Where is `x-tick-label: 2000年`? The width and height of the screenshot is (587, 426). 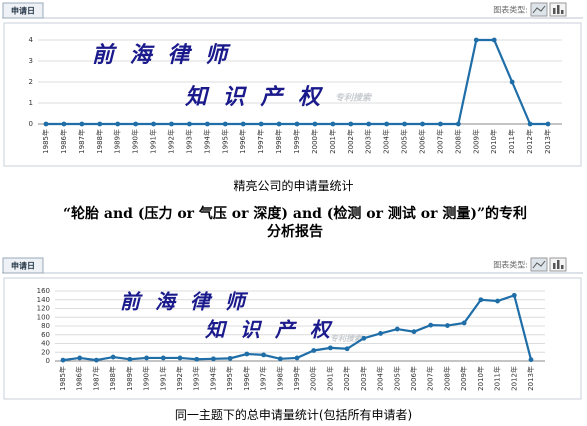 x-tick-label: 2000年 is located at coordinates (313, 378).